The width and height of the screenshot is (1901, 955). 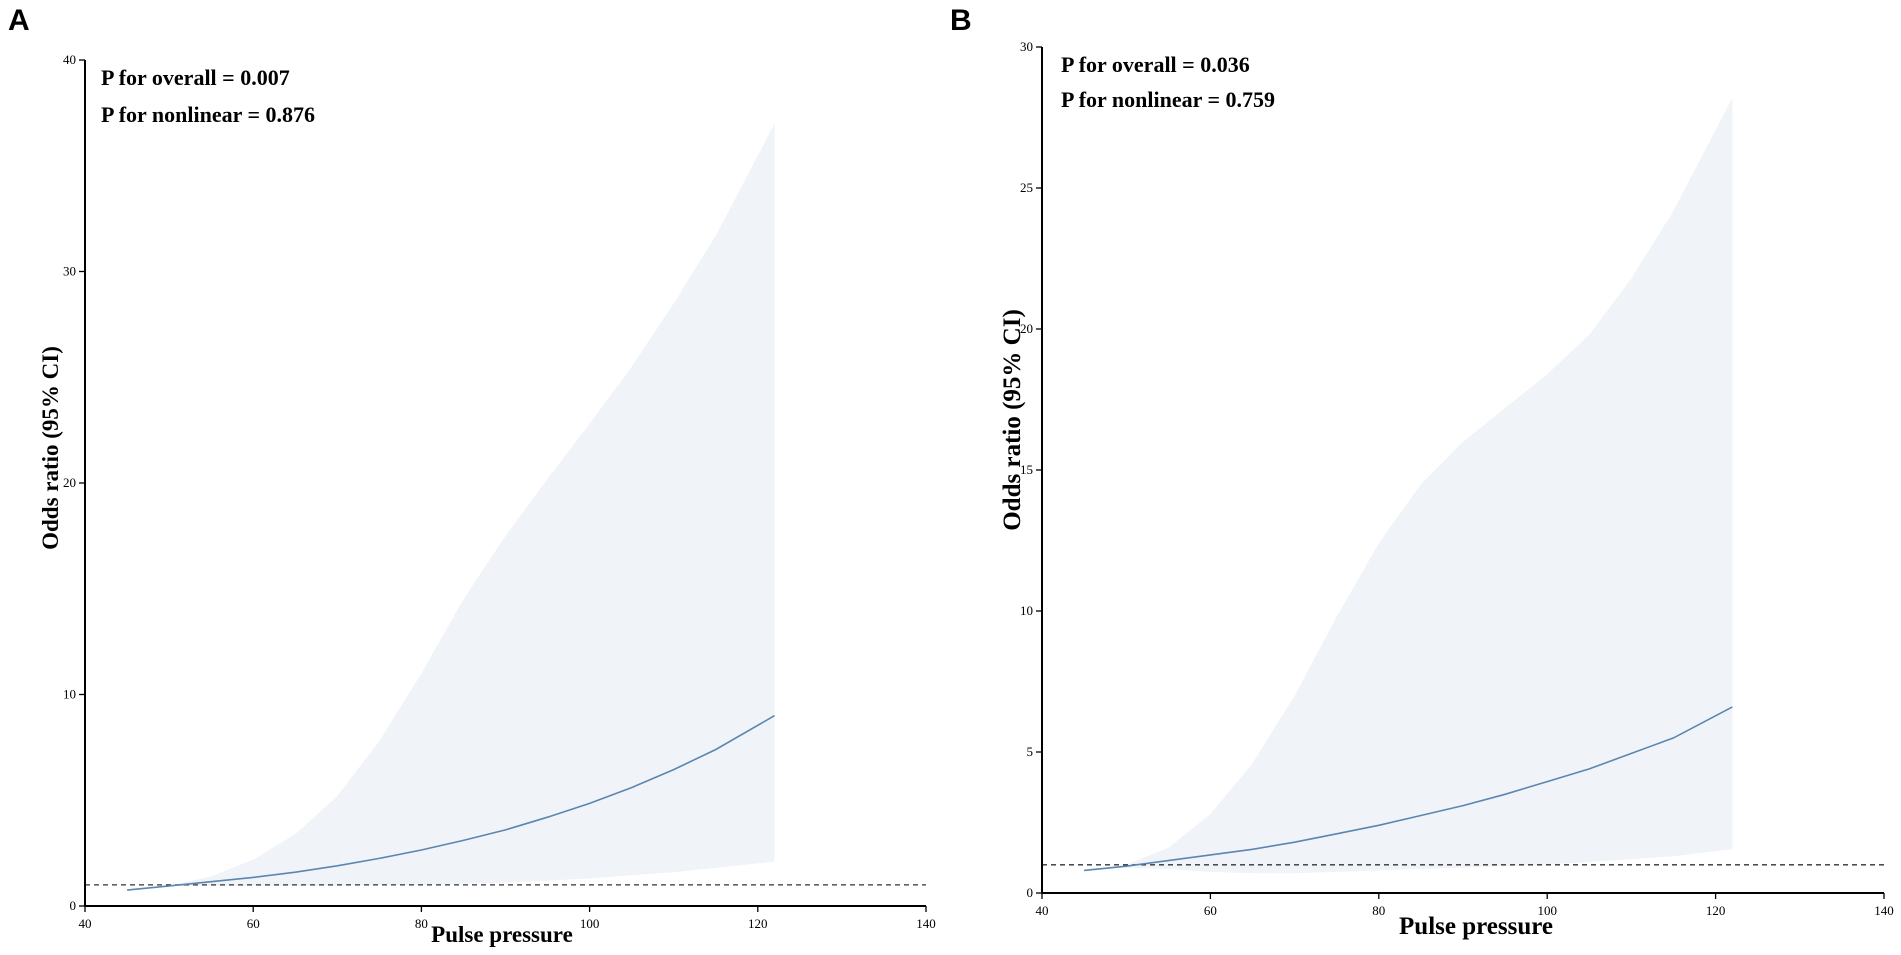 I want to click on panel-b-y-tick-label: 10, so click(x=1026, y=610).